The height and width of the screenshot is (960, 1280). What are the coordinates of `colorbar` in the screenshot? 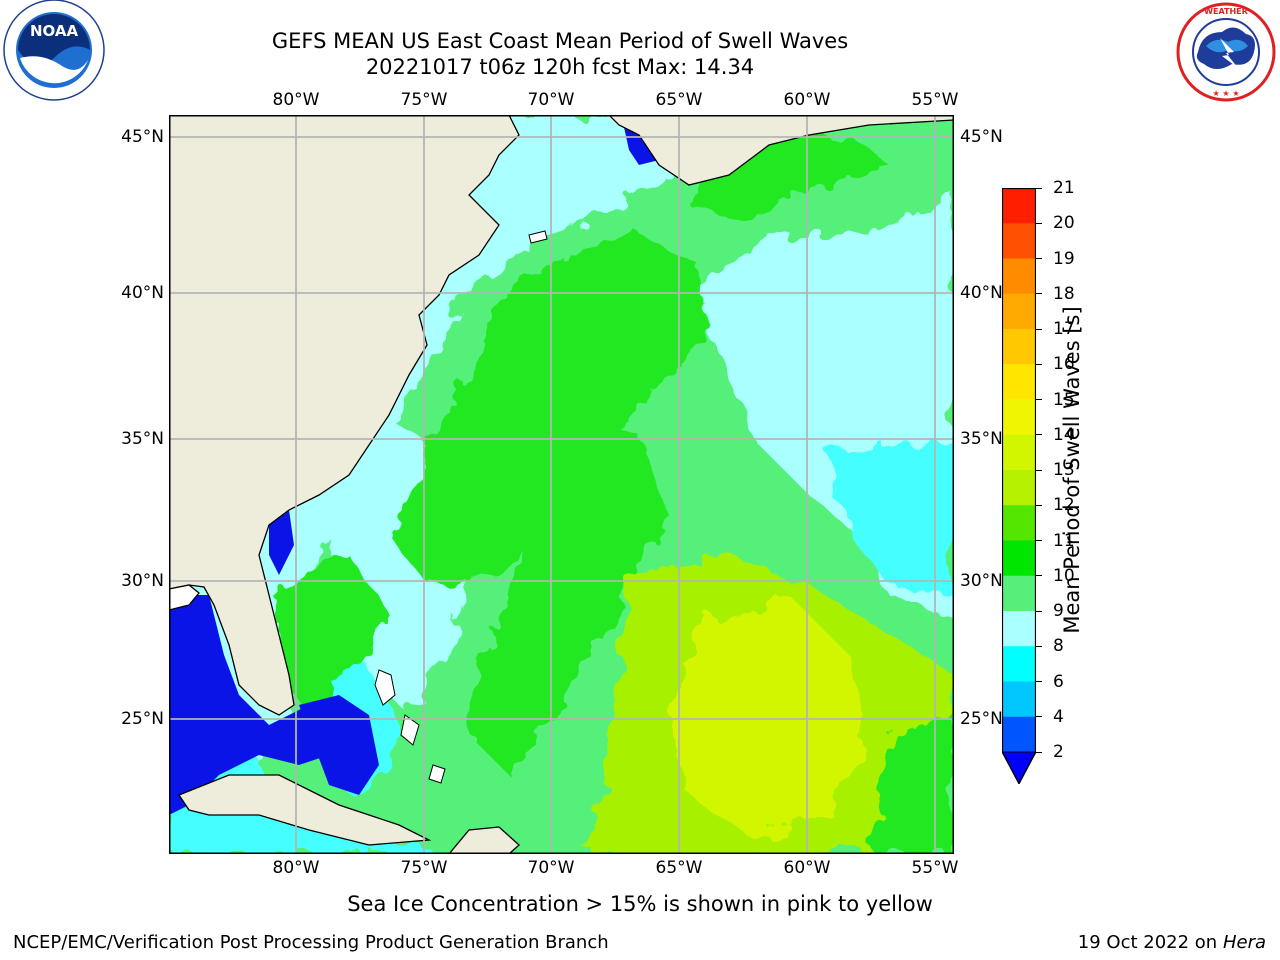 It's located at (1019, 486).